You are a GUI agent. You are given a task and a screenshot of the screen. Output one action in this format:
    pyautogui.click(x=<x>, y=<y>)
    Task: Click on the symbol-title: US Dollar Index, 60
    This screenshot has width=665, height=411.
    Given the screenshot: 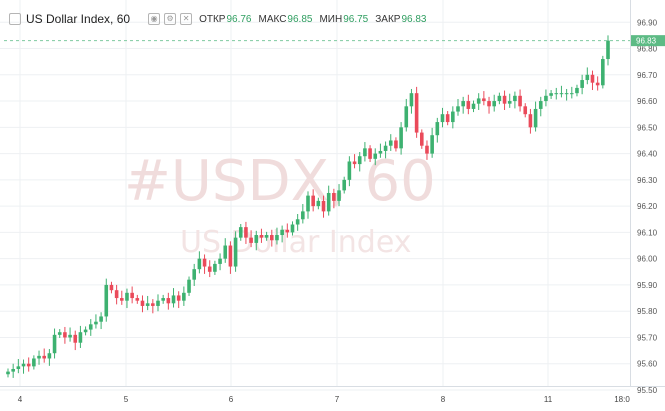 What is the action you would take?
    pyautogui.click(x=78, y=19)
    